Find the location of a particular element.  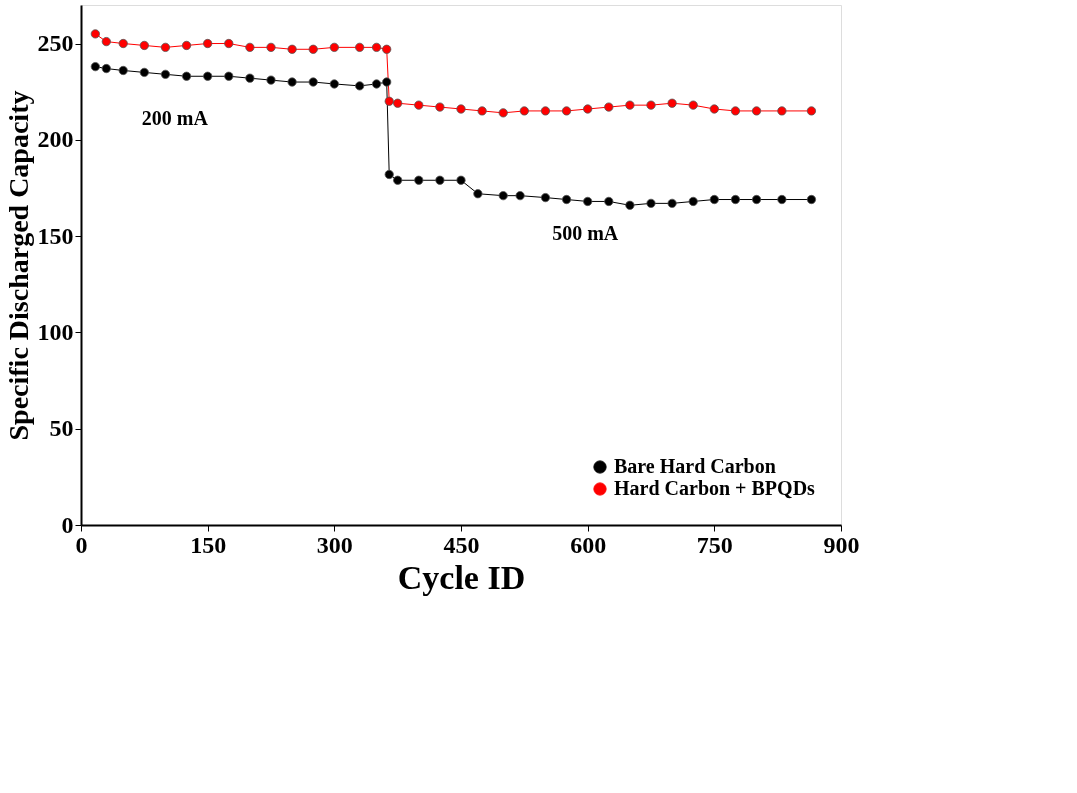

x-axis-title: Cycle ID is located at coordinates (461, 577).